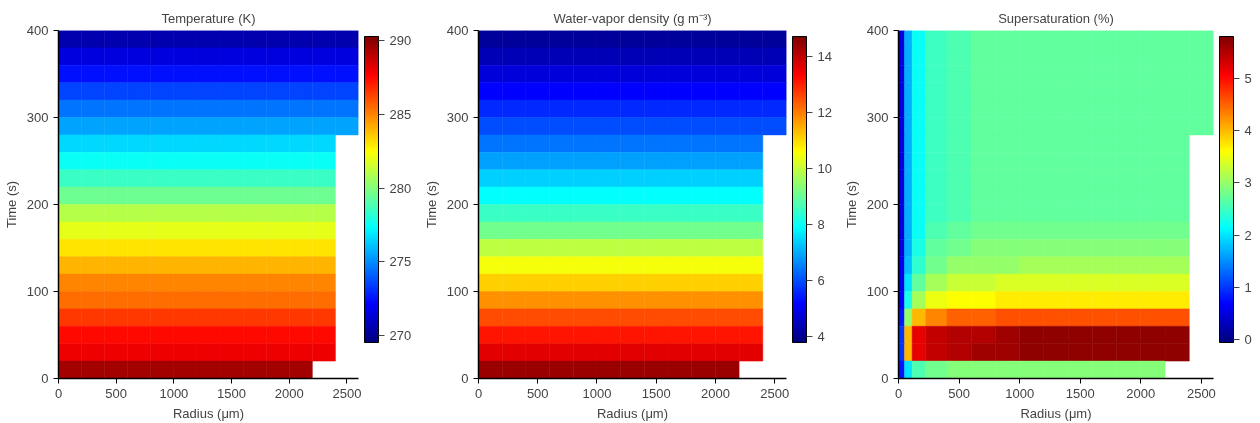 The height and width of the screenshot is (423, 1260). Describe the element at coordinates (1248, 78) in the screenshot. I see `color-bar-label: 5` at that location.